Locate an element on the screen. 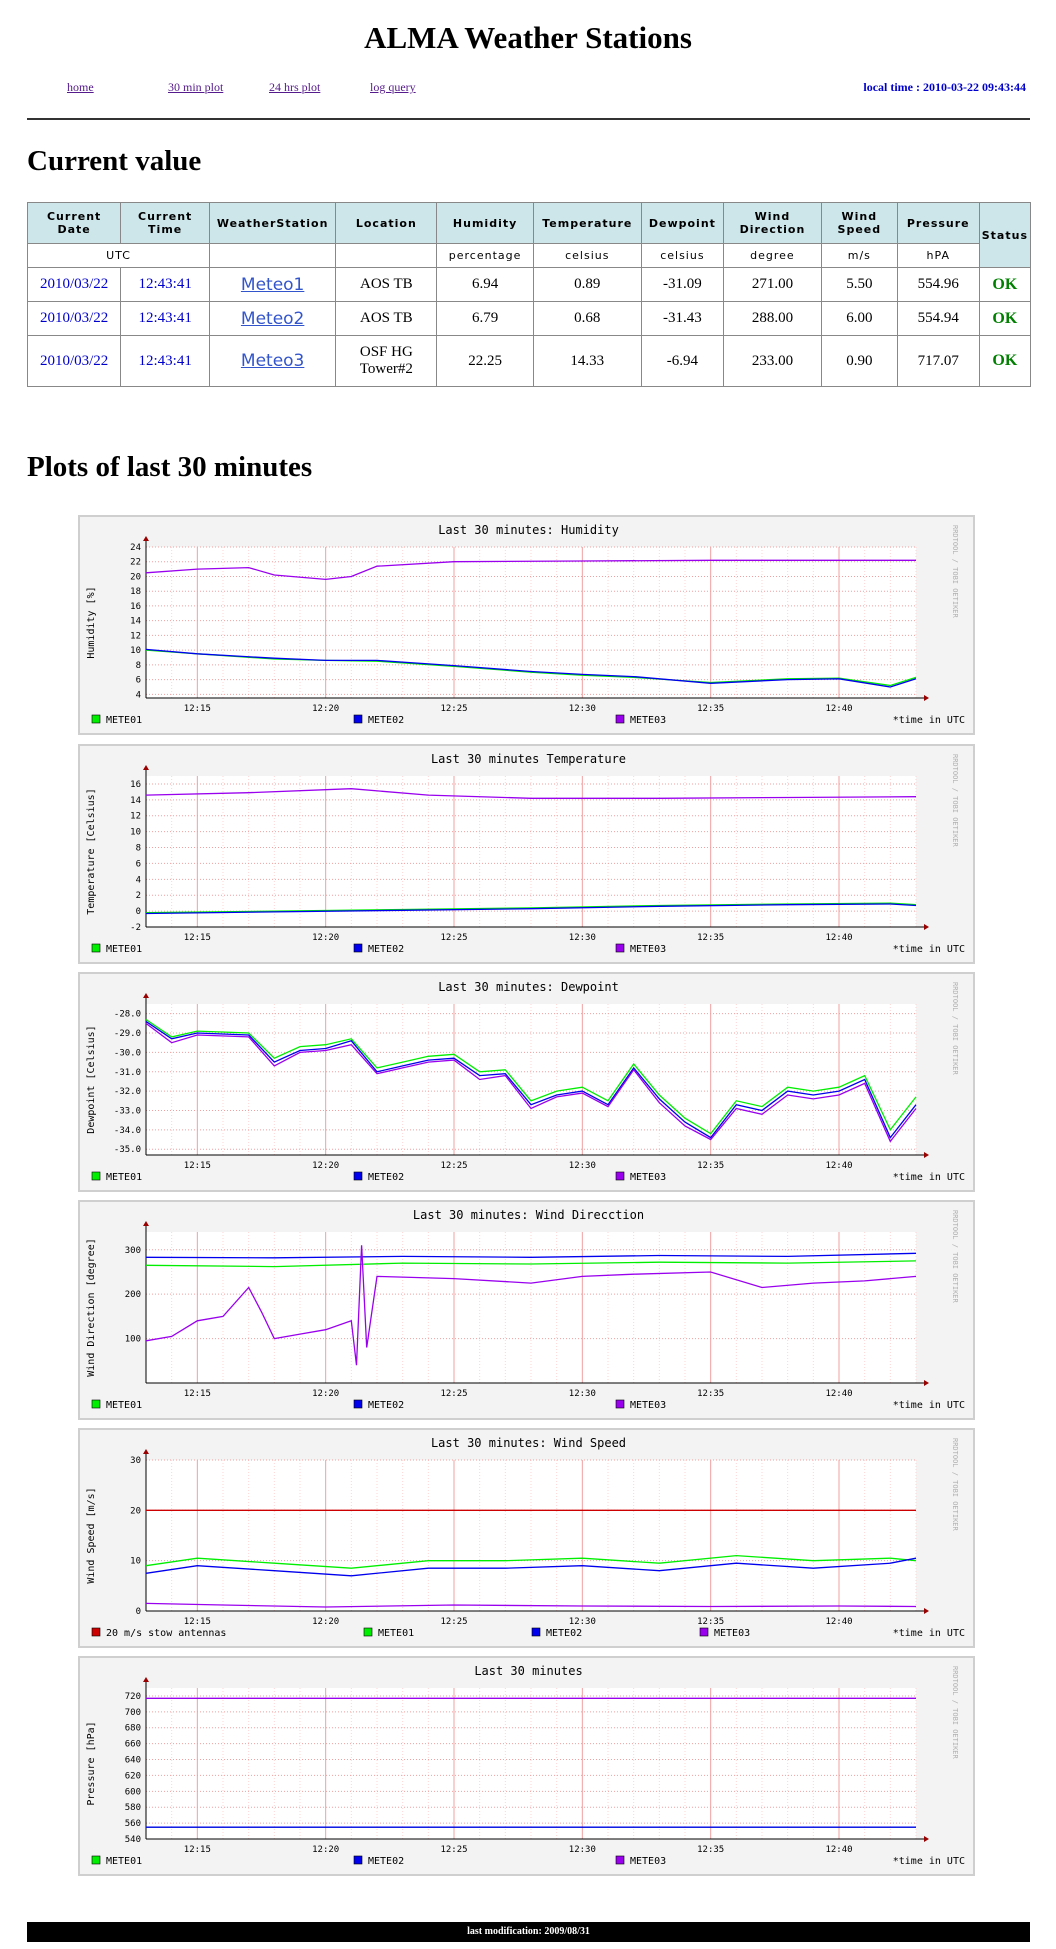 The image size is (1056, 1949). date-cell: 2010/03/22 is located at coordinates (74, 361).